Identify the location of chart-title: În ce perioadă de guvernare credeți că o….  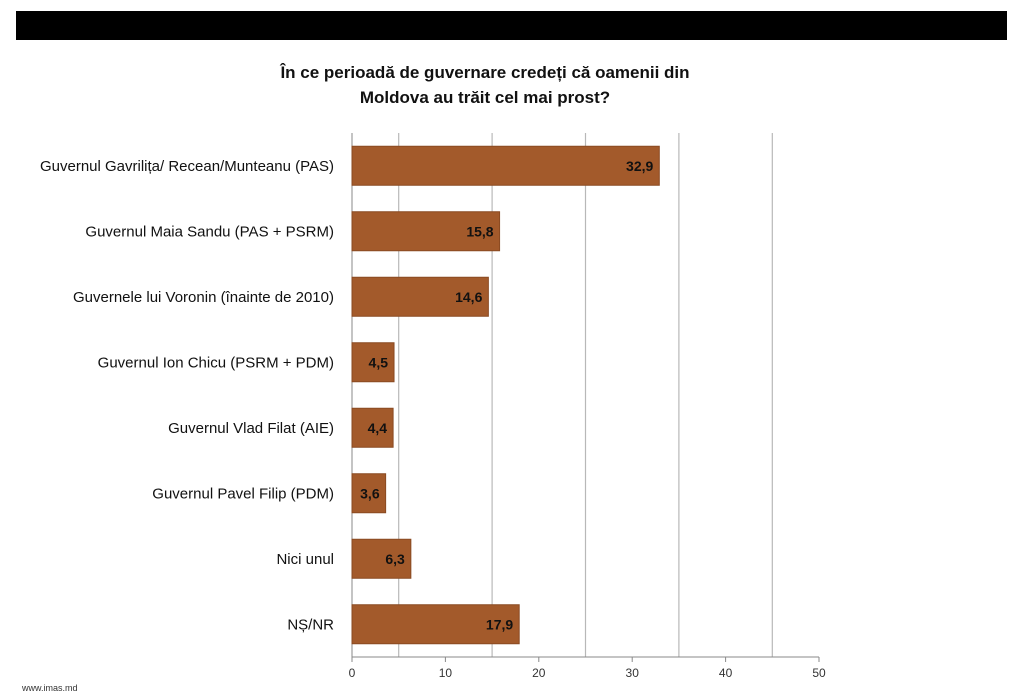
(485, 85).